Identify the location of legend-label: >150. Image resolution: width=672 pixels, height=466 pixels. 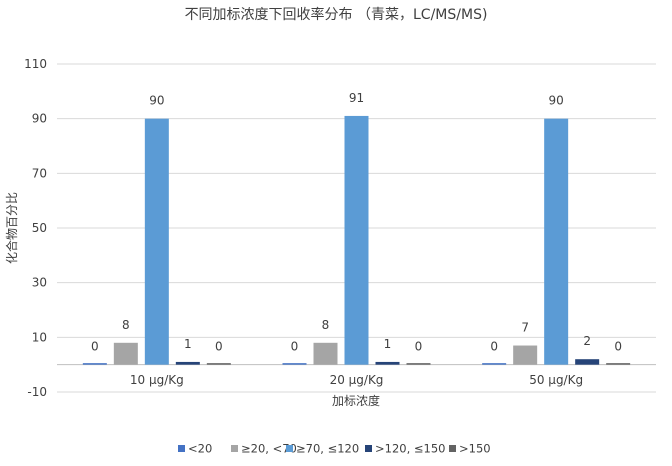
(475, 449).